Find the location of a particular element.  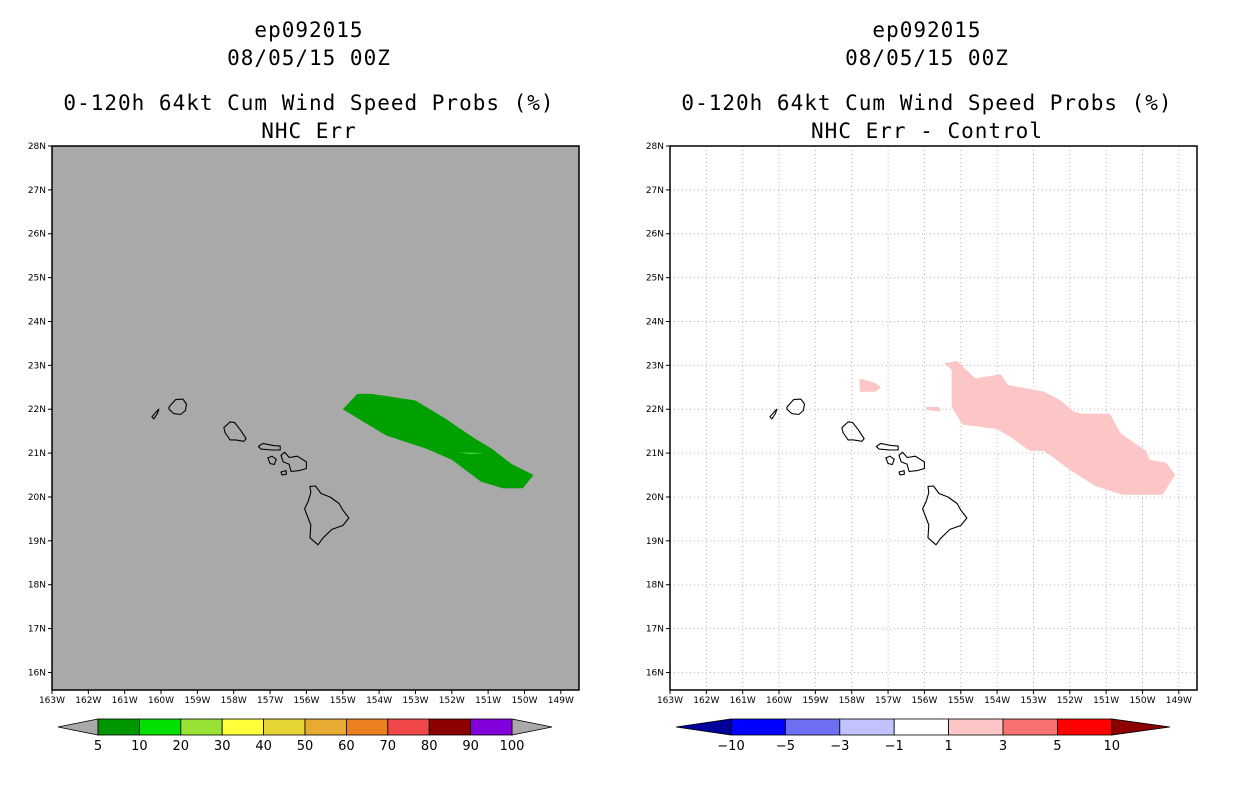

colorbar-label: 5 is located at coordinates (1057, 746).